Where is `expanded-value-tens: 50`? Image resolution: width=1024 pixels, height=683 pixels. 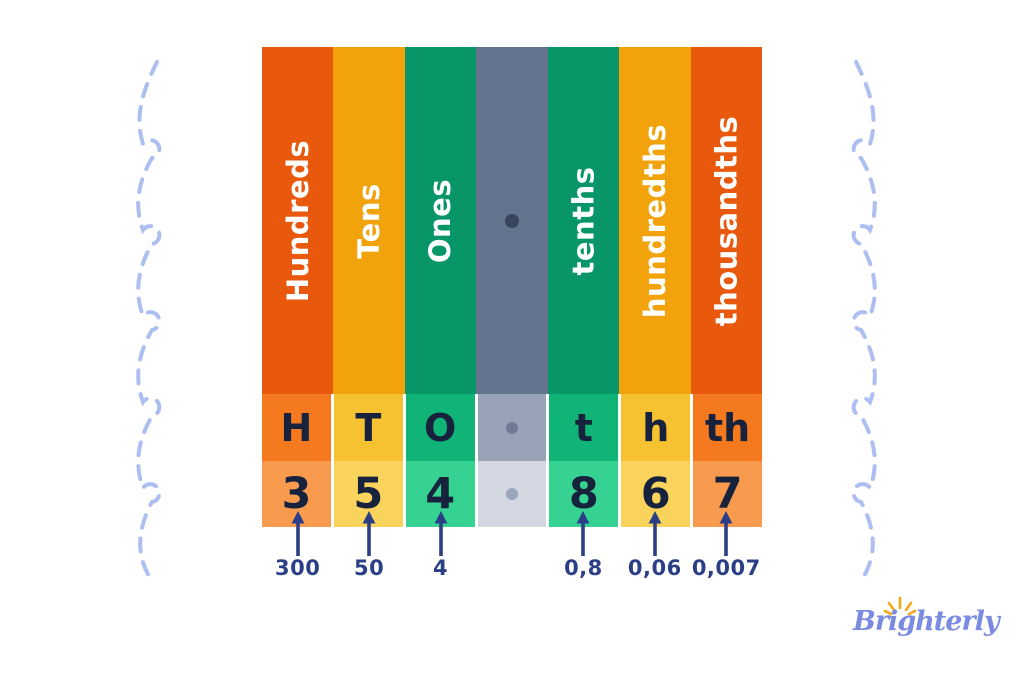 expanded-value-tens: 50 is located at coordinates (369, 568).